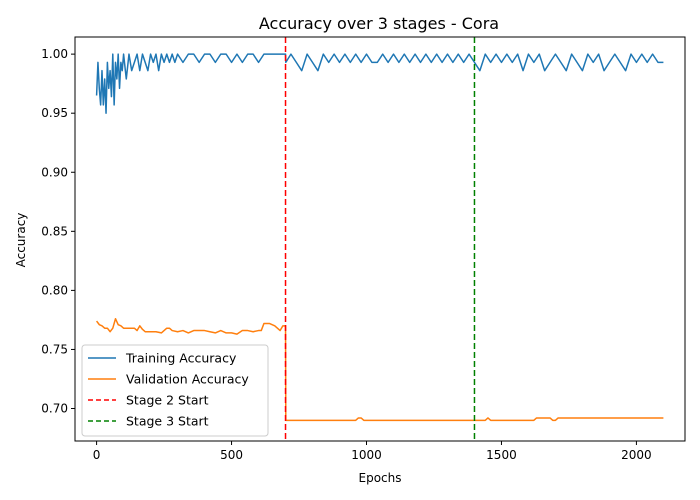 The width and height of the screenshot is (700, 500). What do you see at coordinates (379, 23) in the screenshot?
I see `chart-title: Accuracy over 3 stages - Cora` at bounding box center [379, 23].